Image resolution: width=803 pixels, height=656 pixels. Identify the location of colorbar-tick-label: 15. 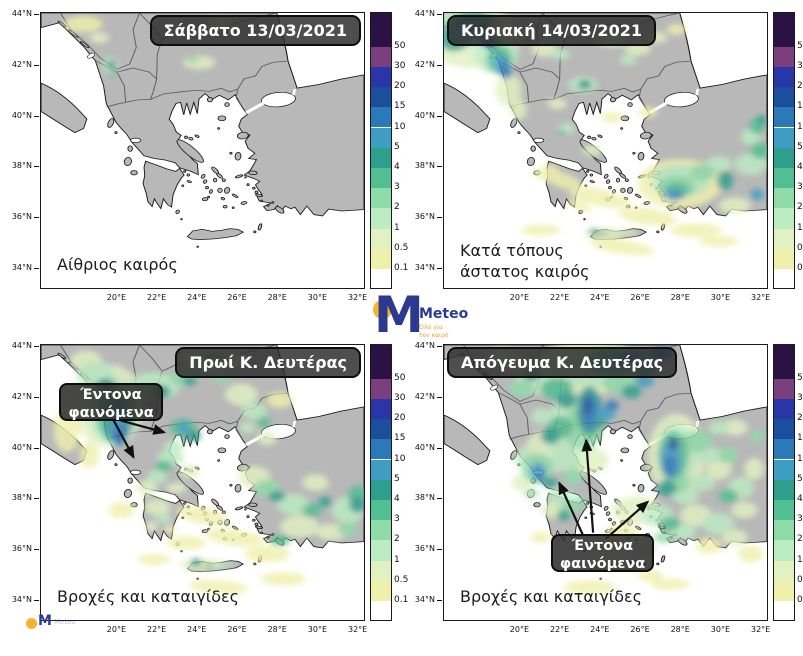
(800, 438).